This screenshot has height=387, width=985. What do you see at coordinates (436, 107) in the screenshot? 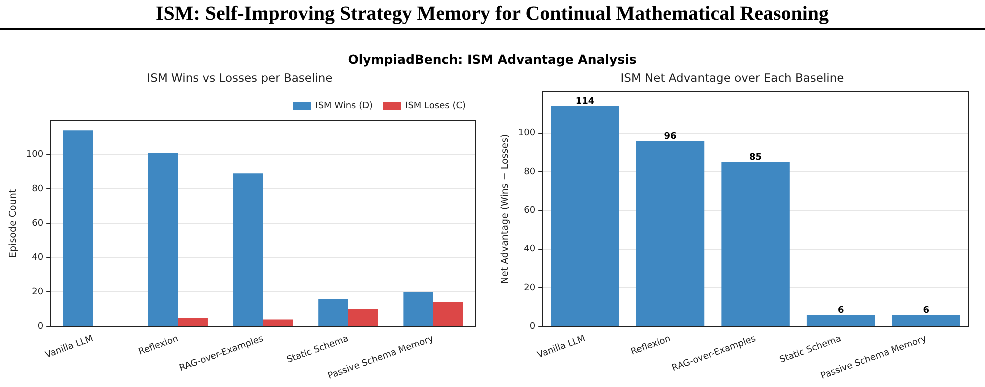
I see `legend-label: ISM Loses (C)` at bounding box center [436, 107].